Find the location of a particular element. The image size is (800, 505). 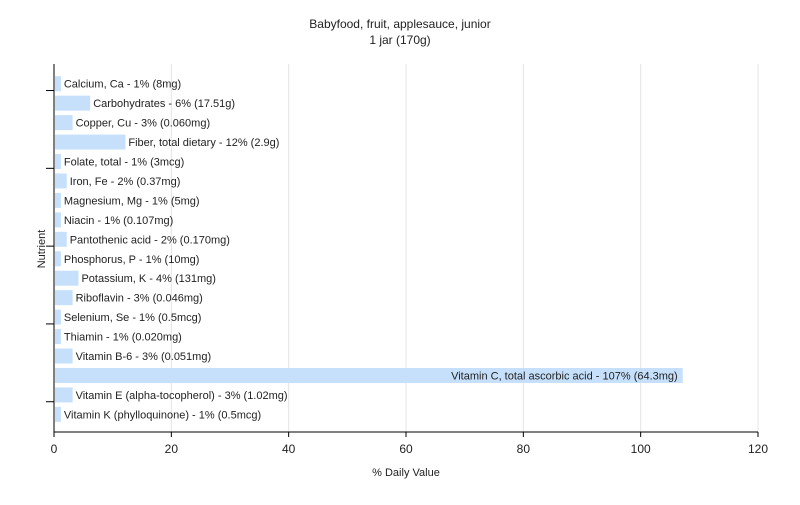

bar-label-7: Niacin - 1% (0.107mg) is located at coordinates (118, 221).